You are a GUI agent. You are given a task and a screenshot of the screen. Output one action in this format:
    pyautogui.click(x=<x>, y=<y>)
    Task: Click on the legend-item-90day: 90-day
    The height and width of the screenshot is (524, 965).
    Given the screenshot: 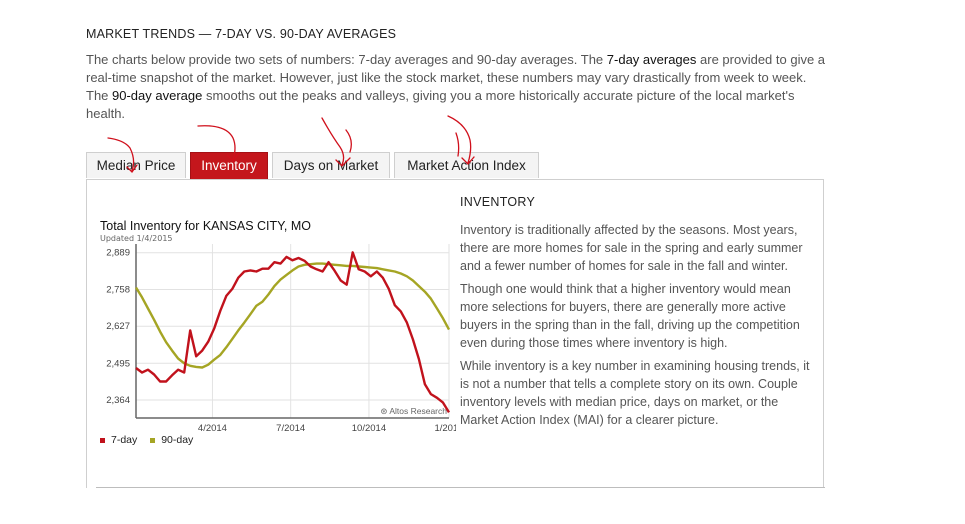 What is the action you would take?
    pyautogui.click(x=171, y=440)
    